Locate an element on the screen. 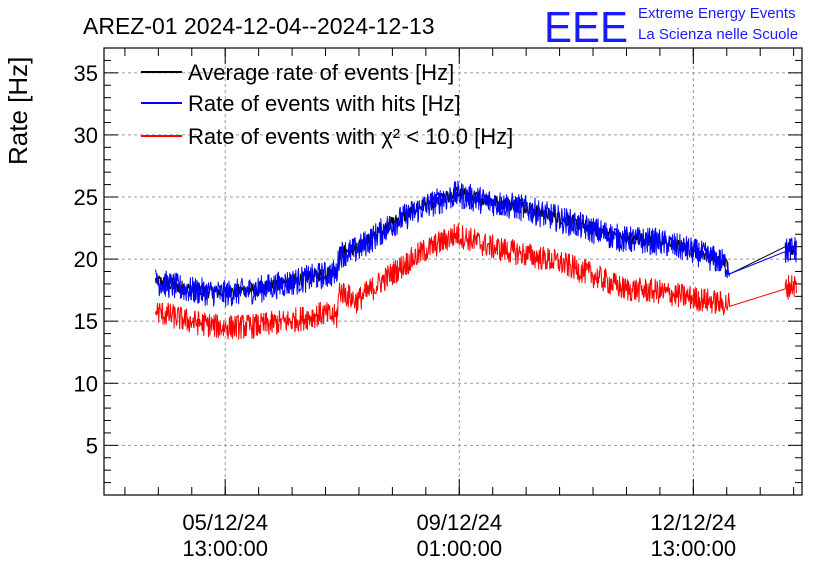 The width and height of the screenshot is (836, 572). eee-logo-mark: EEE is located at coordinates (586, 27).